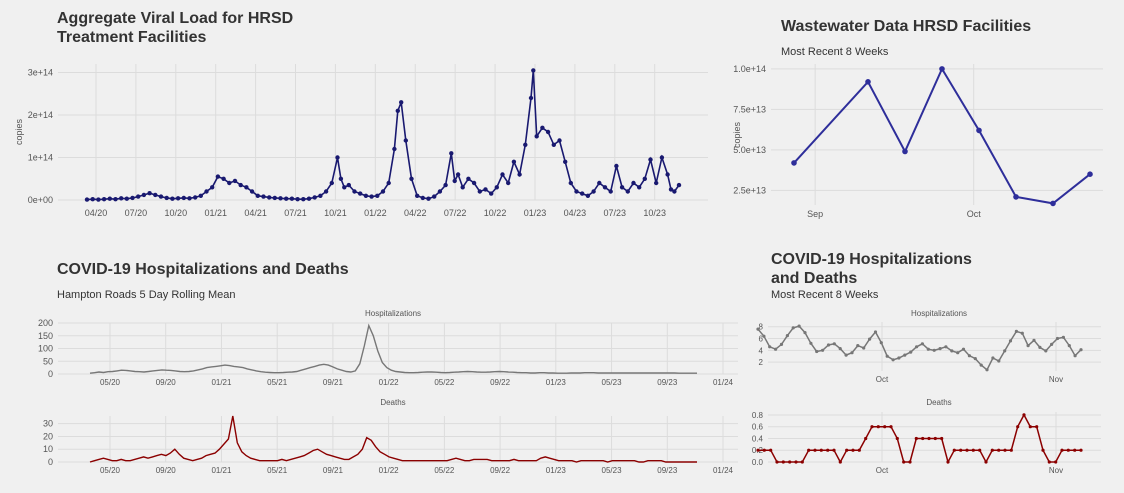  What do you see at coordinates (761, 350) in the screenshot?
I see `hosp_short-ytick-label: 4` at bounding box center [761, 350].